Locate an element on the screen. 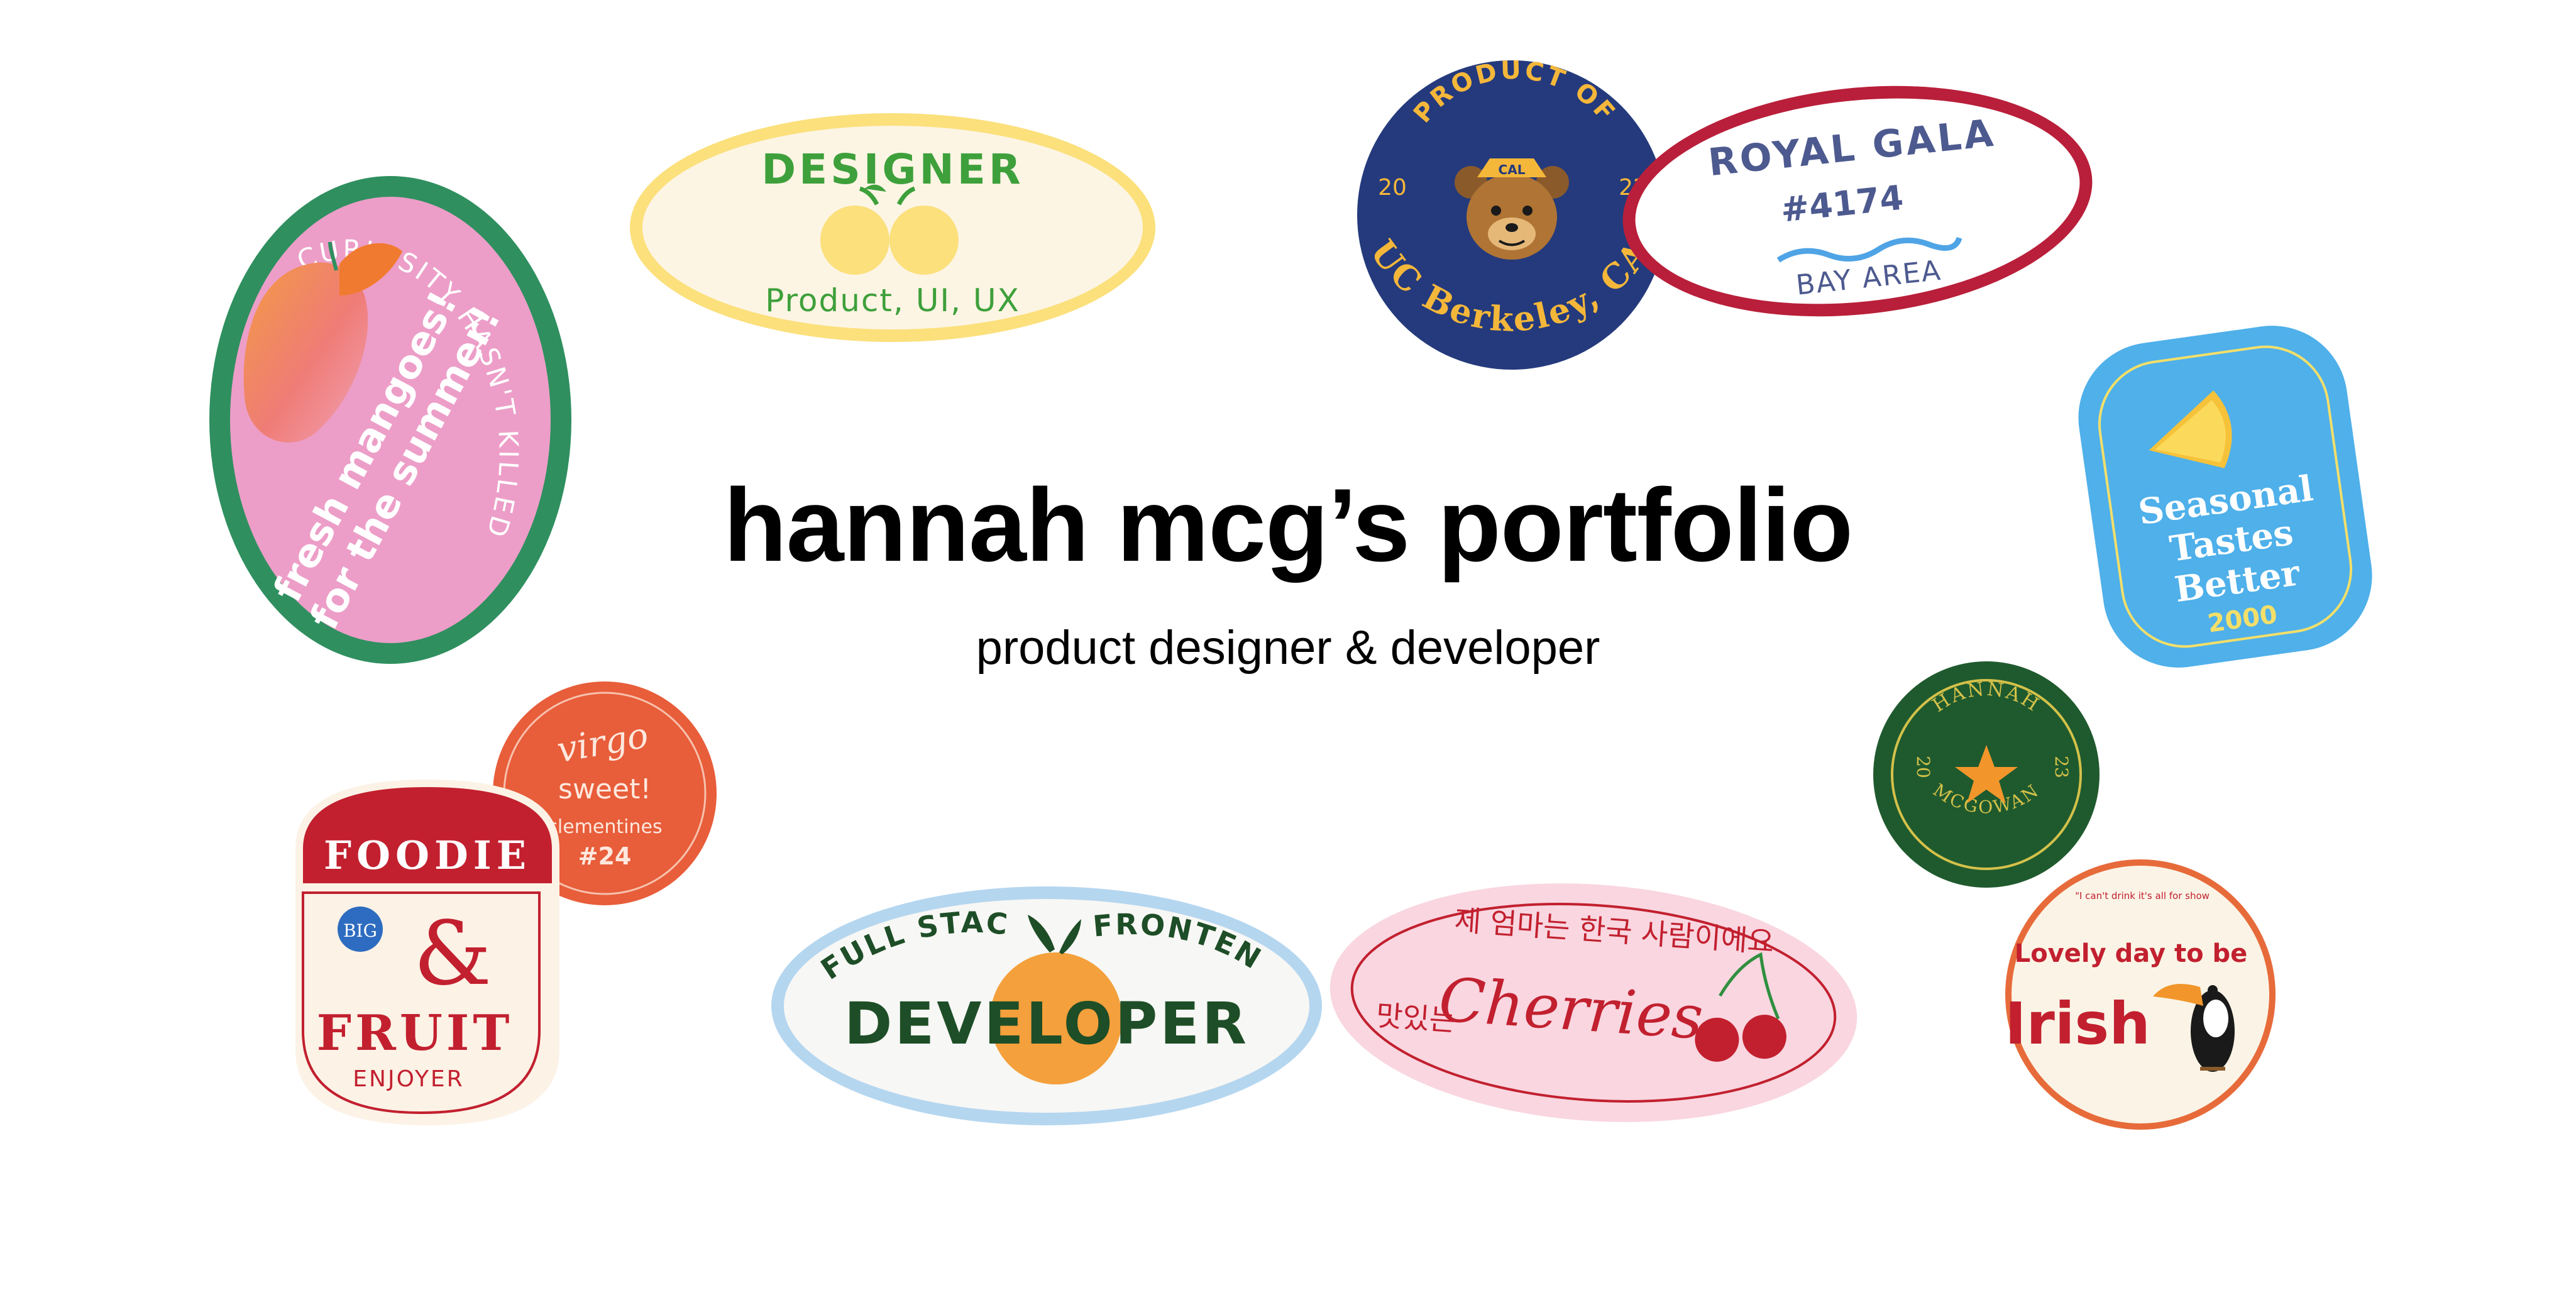 The height and width of the screenshot is (1307, 2576). foodie-title: FOODIE is located at coordinates (428, 855).